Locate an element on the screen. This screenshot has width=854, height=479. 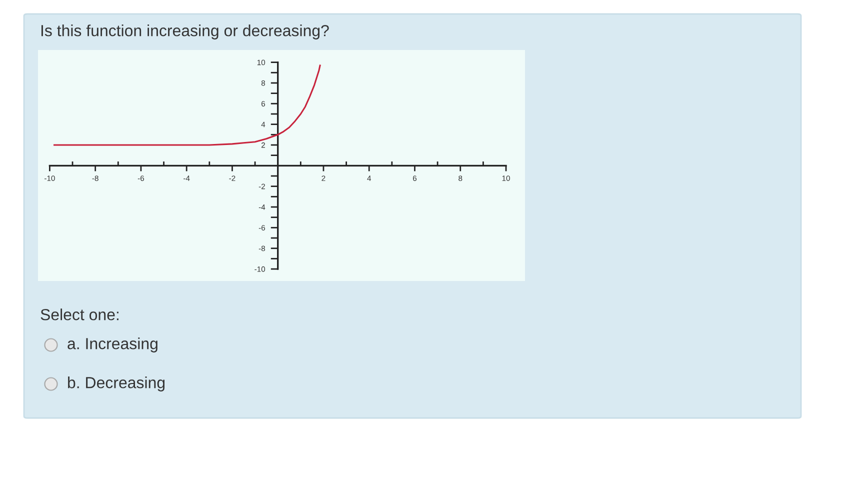
line-series is located at coordinates (187, 105).